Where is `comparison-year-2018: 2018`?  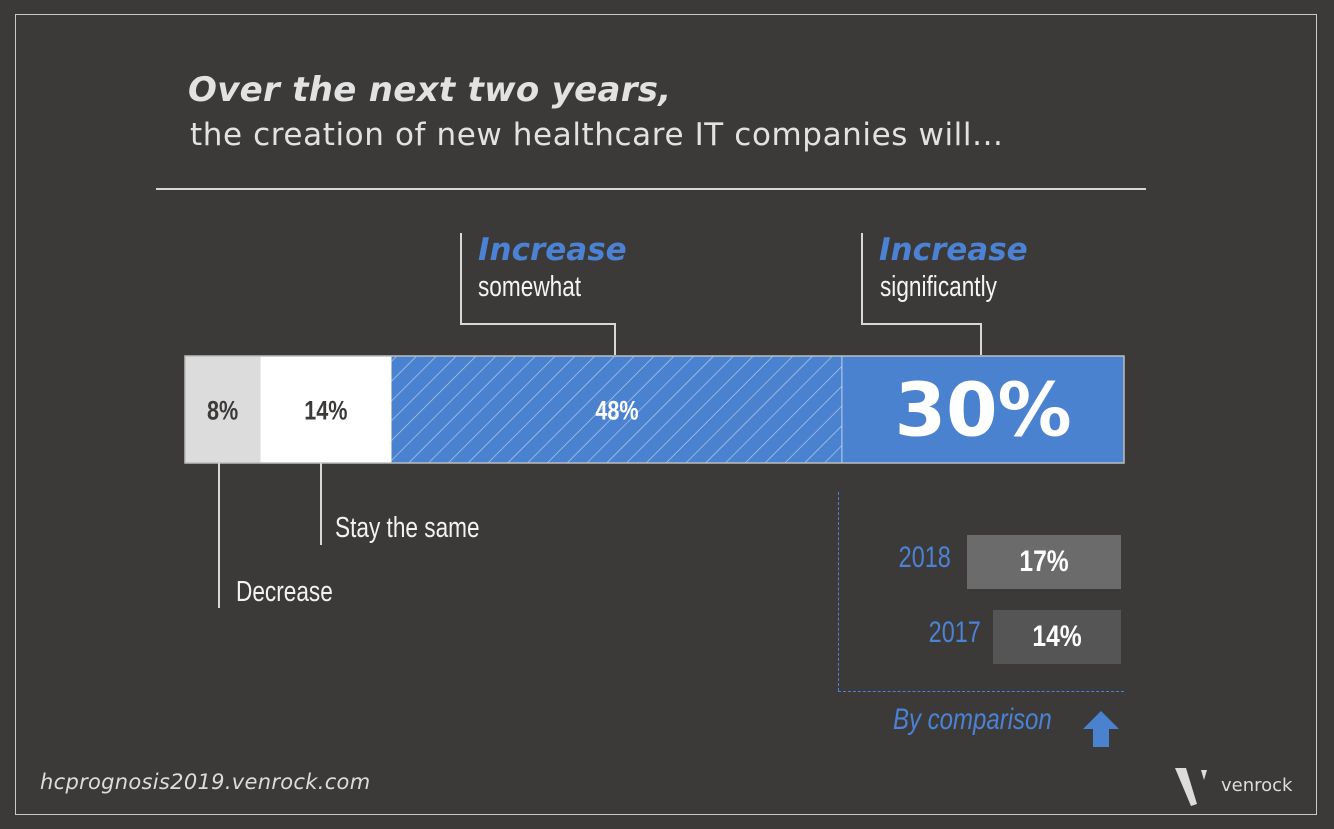 comparison-year-2018: 2018 is located at coordinates (924, 557).